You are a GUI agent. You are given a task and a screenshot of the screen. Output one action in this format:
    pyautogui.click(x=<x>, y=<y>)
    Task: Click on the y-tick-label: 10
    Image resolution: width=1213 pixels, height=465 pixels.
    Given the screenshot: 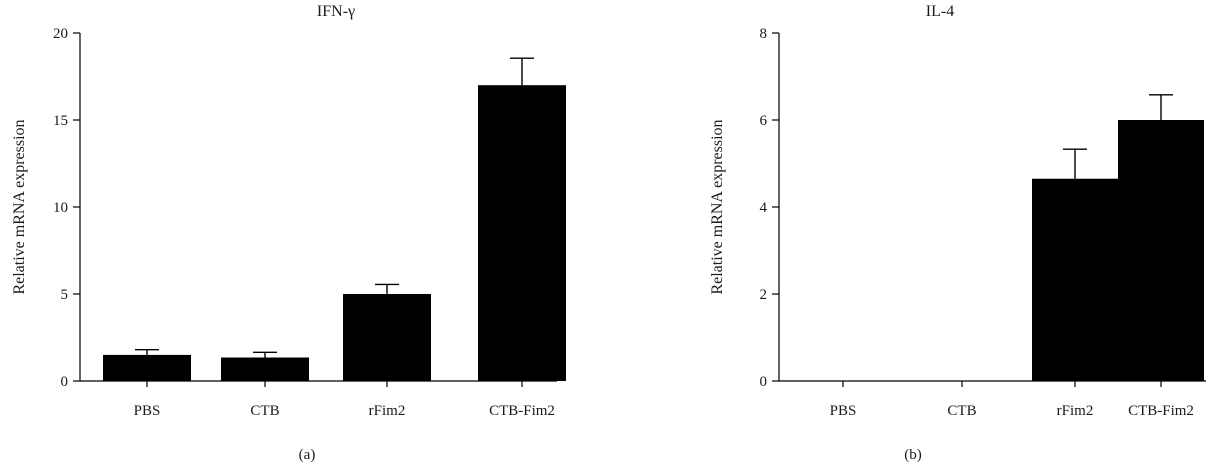 What is the action you would take?
    pyautogui.click(x=60, y=208)
    